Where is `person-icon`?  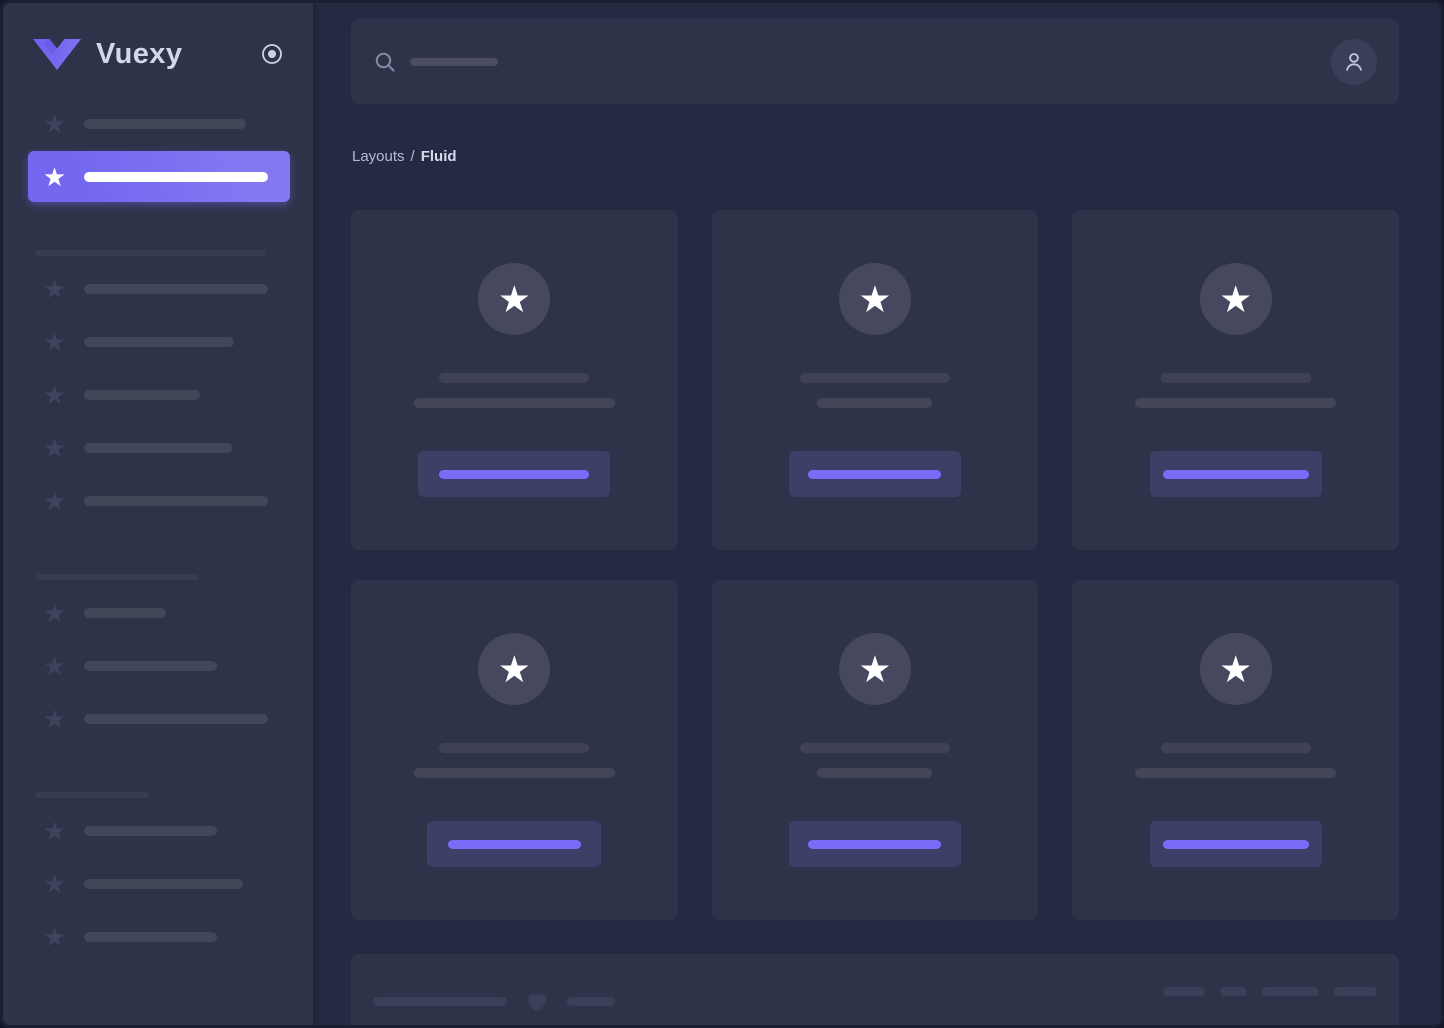
person-icon is located at coordinates (1354, 61).